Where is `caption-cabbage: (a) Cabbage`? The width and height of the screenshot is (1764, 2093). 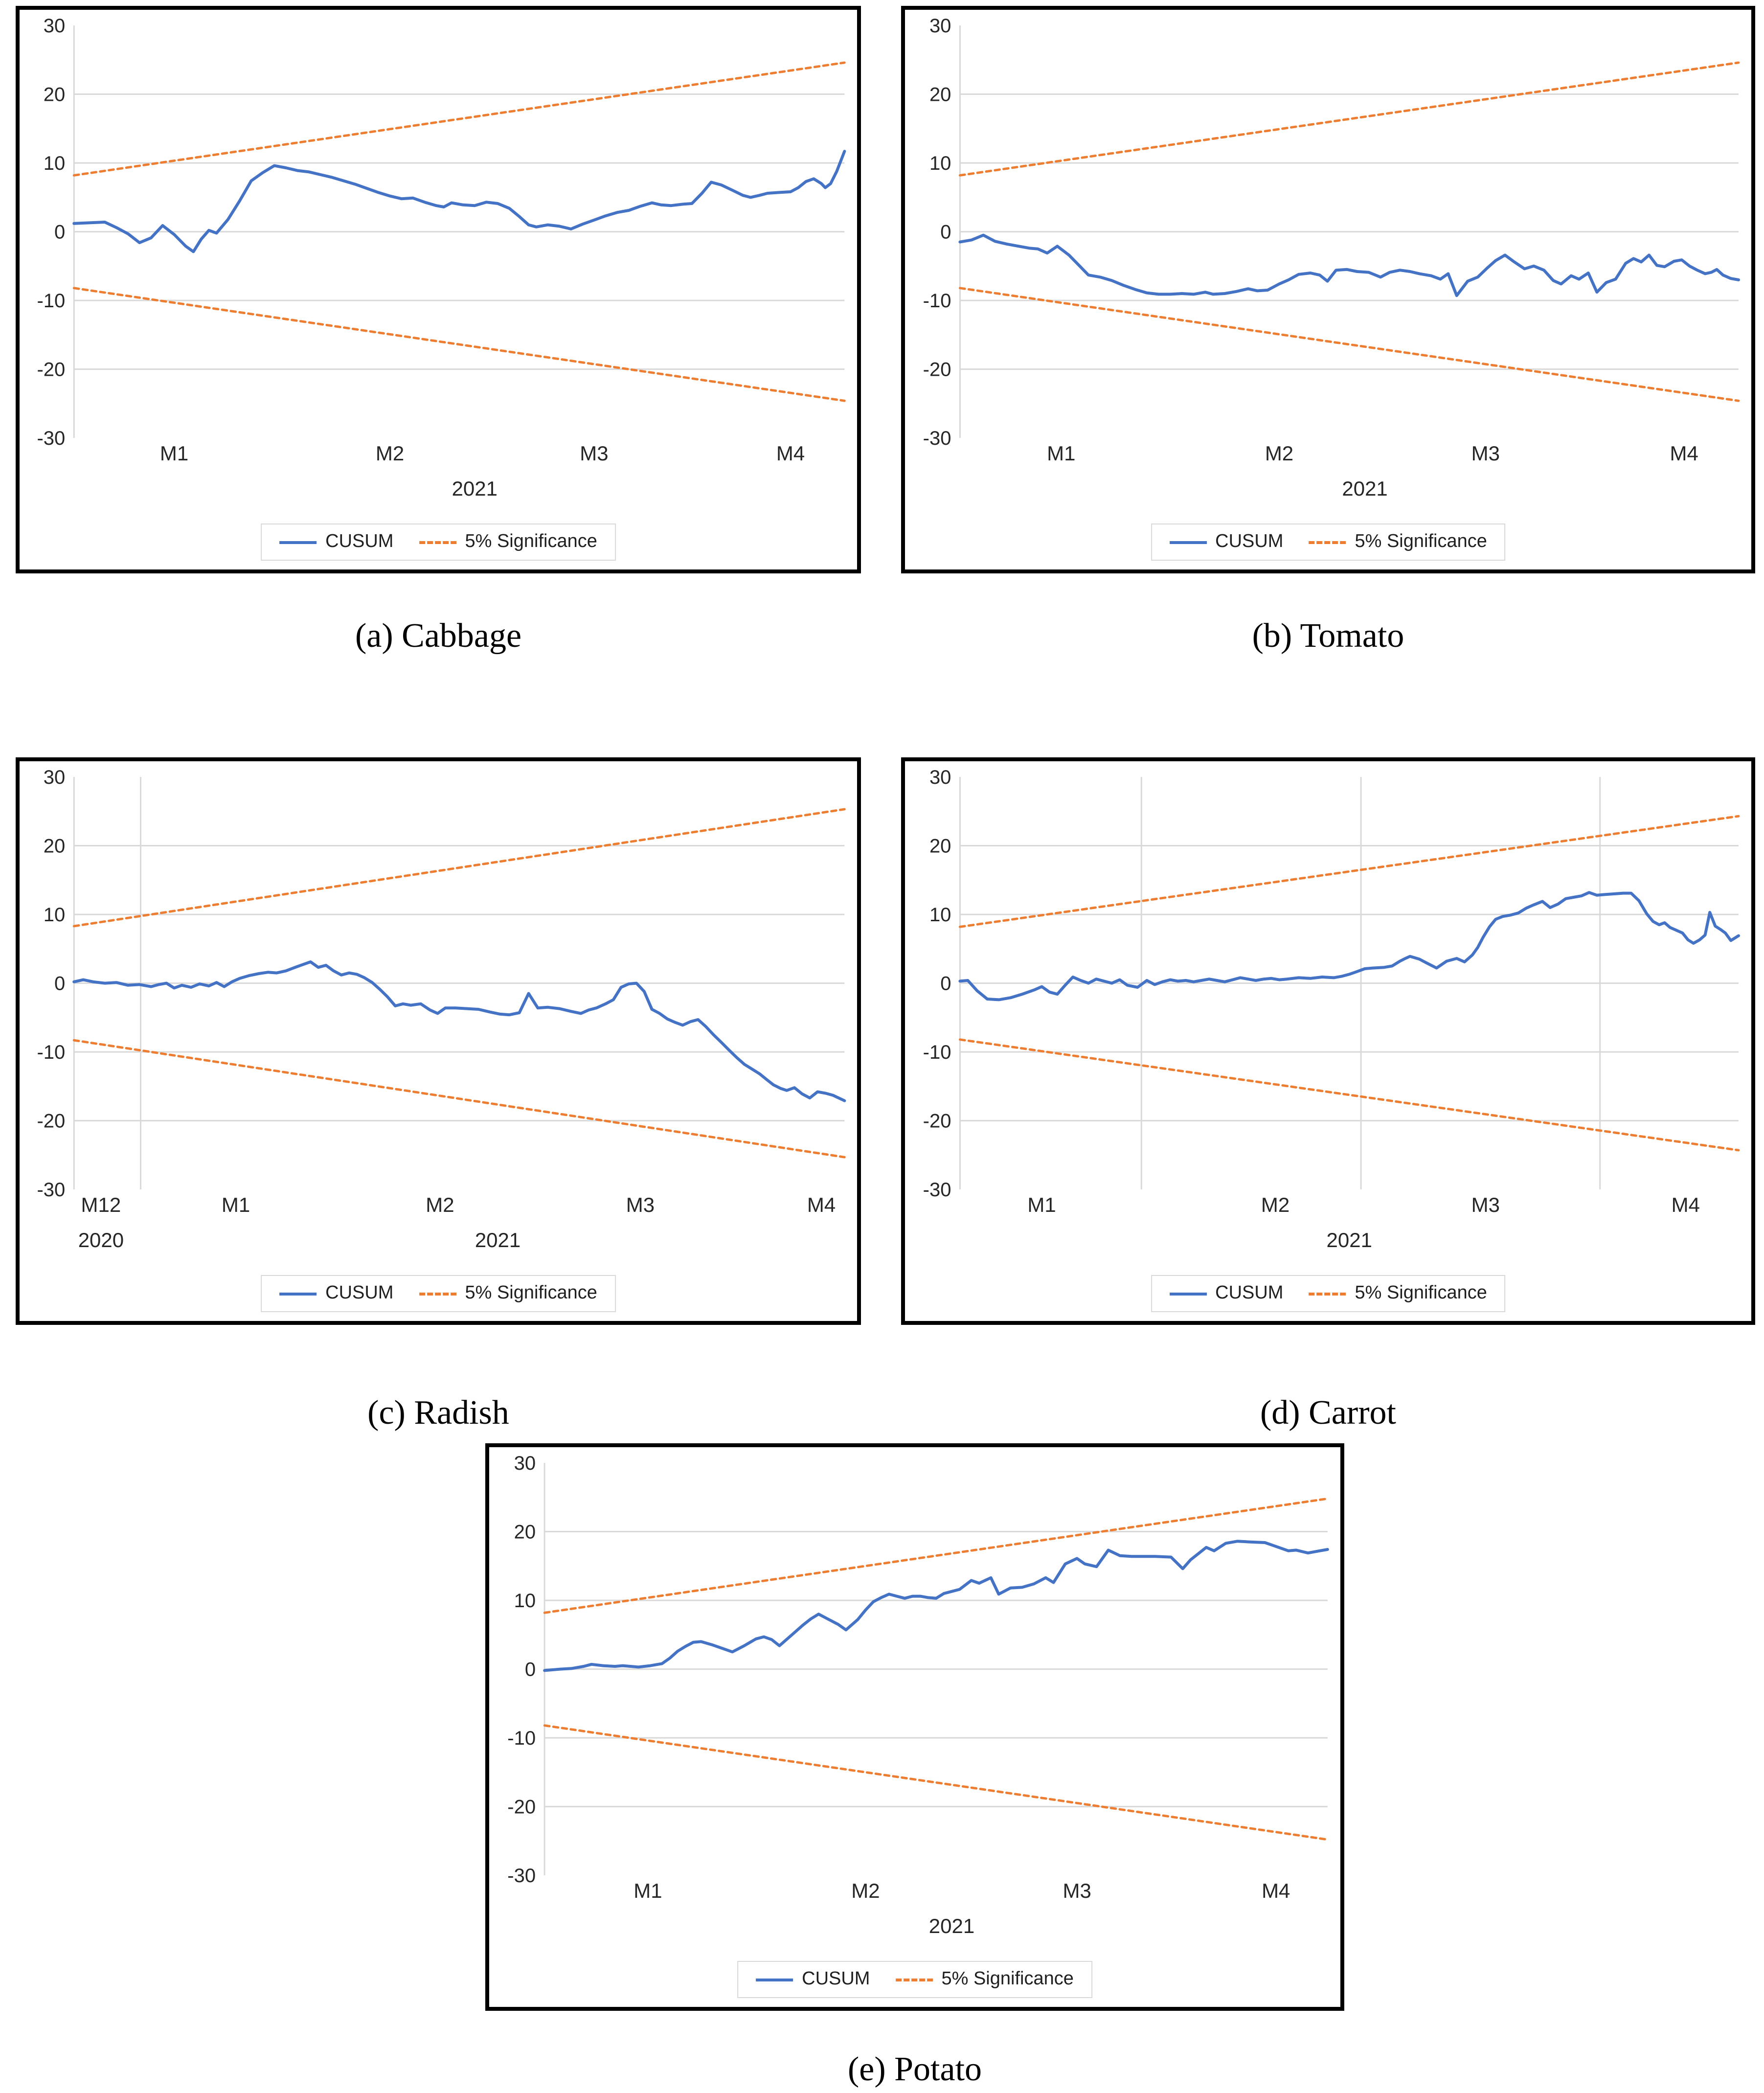 caption-cabbage: (a) Cabbage is located at coordinates (439, 635).